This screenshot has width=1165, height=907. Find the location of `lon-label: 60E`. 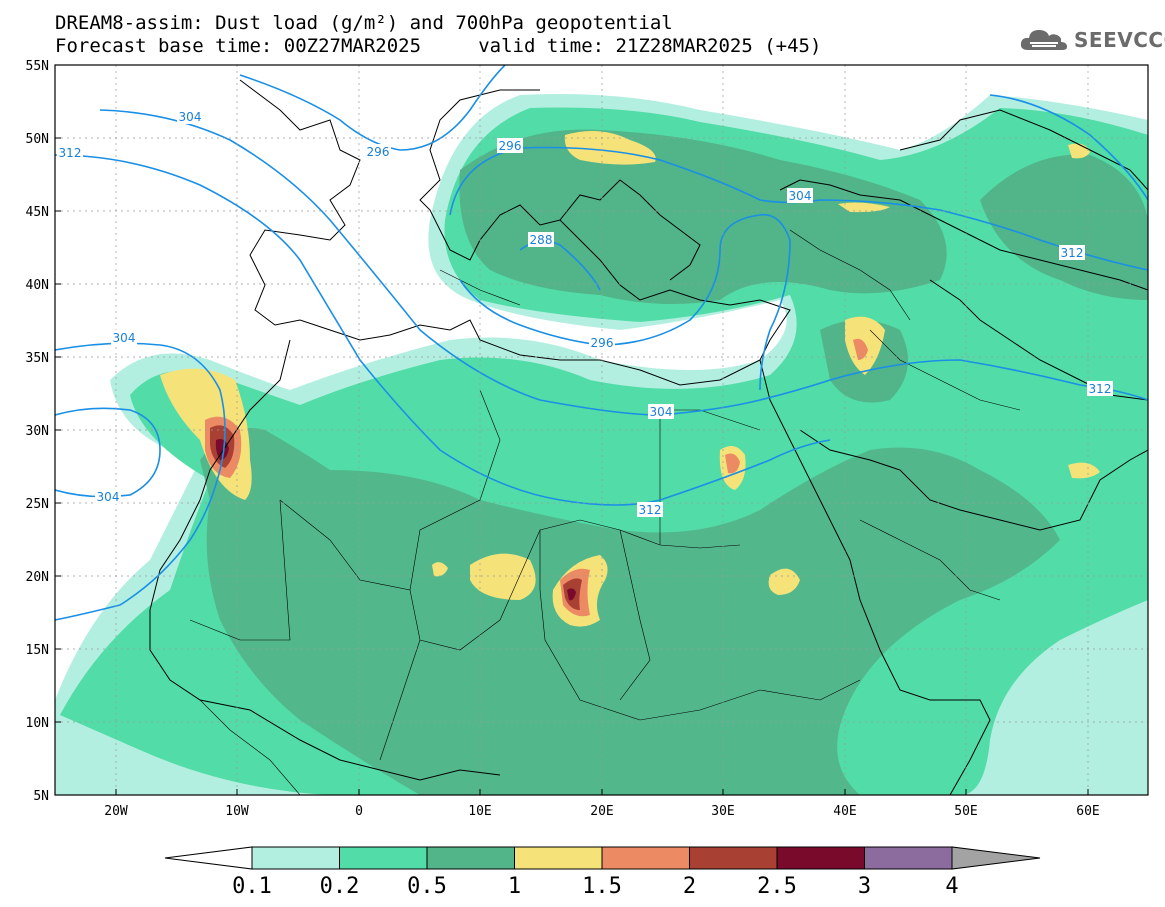

lon-label: 60E is located at coordinates (1087, 811).